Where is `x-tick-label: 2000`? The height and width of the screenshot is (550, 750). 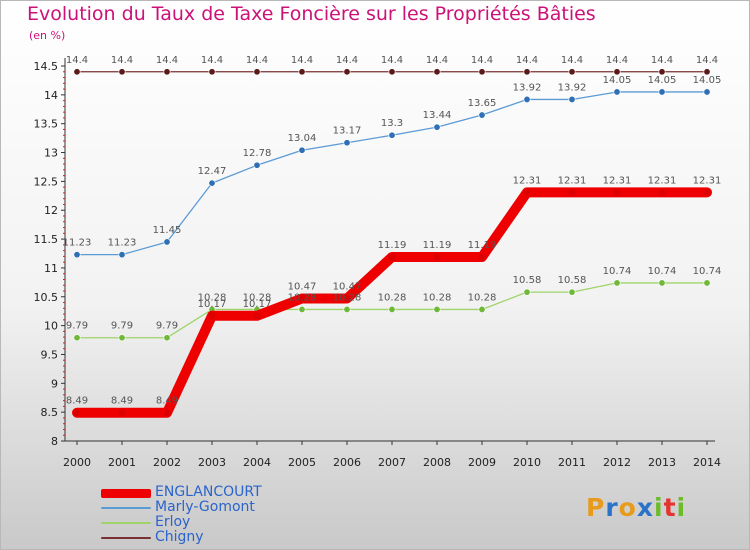 x-tick-label: 2000 is located at coordinates (77, 462).